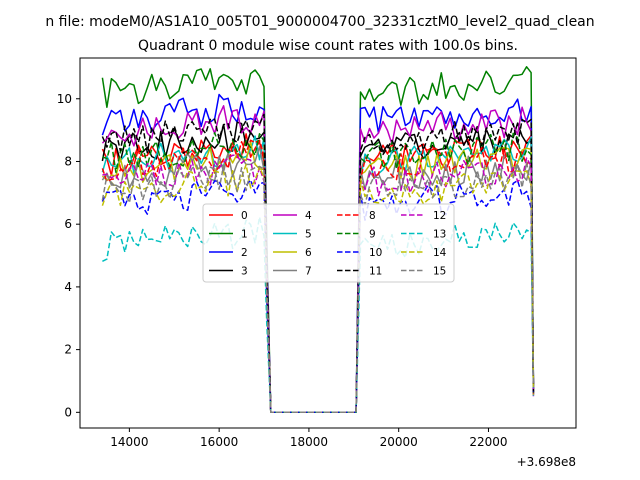  Describe the element at coordinates (308, 272) in the screenshot. I see `legend-label: 7` at that location.